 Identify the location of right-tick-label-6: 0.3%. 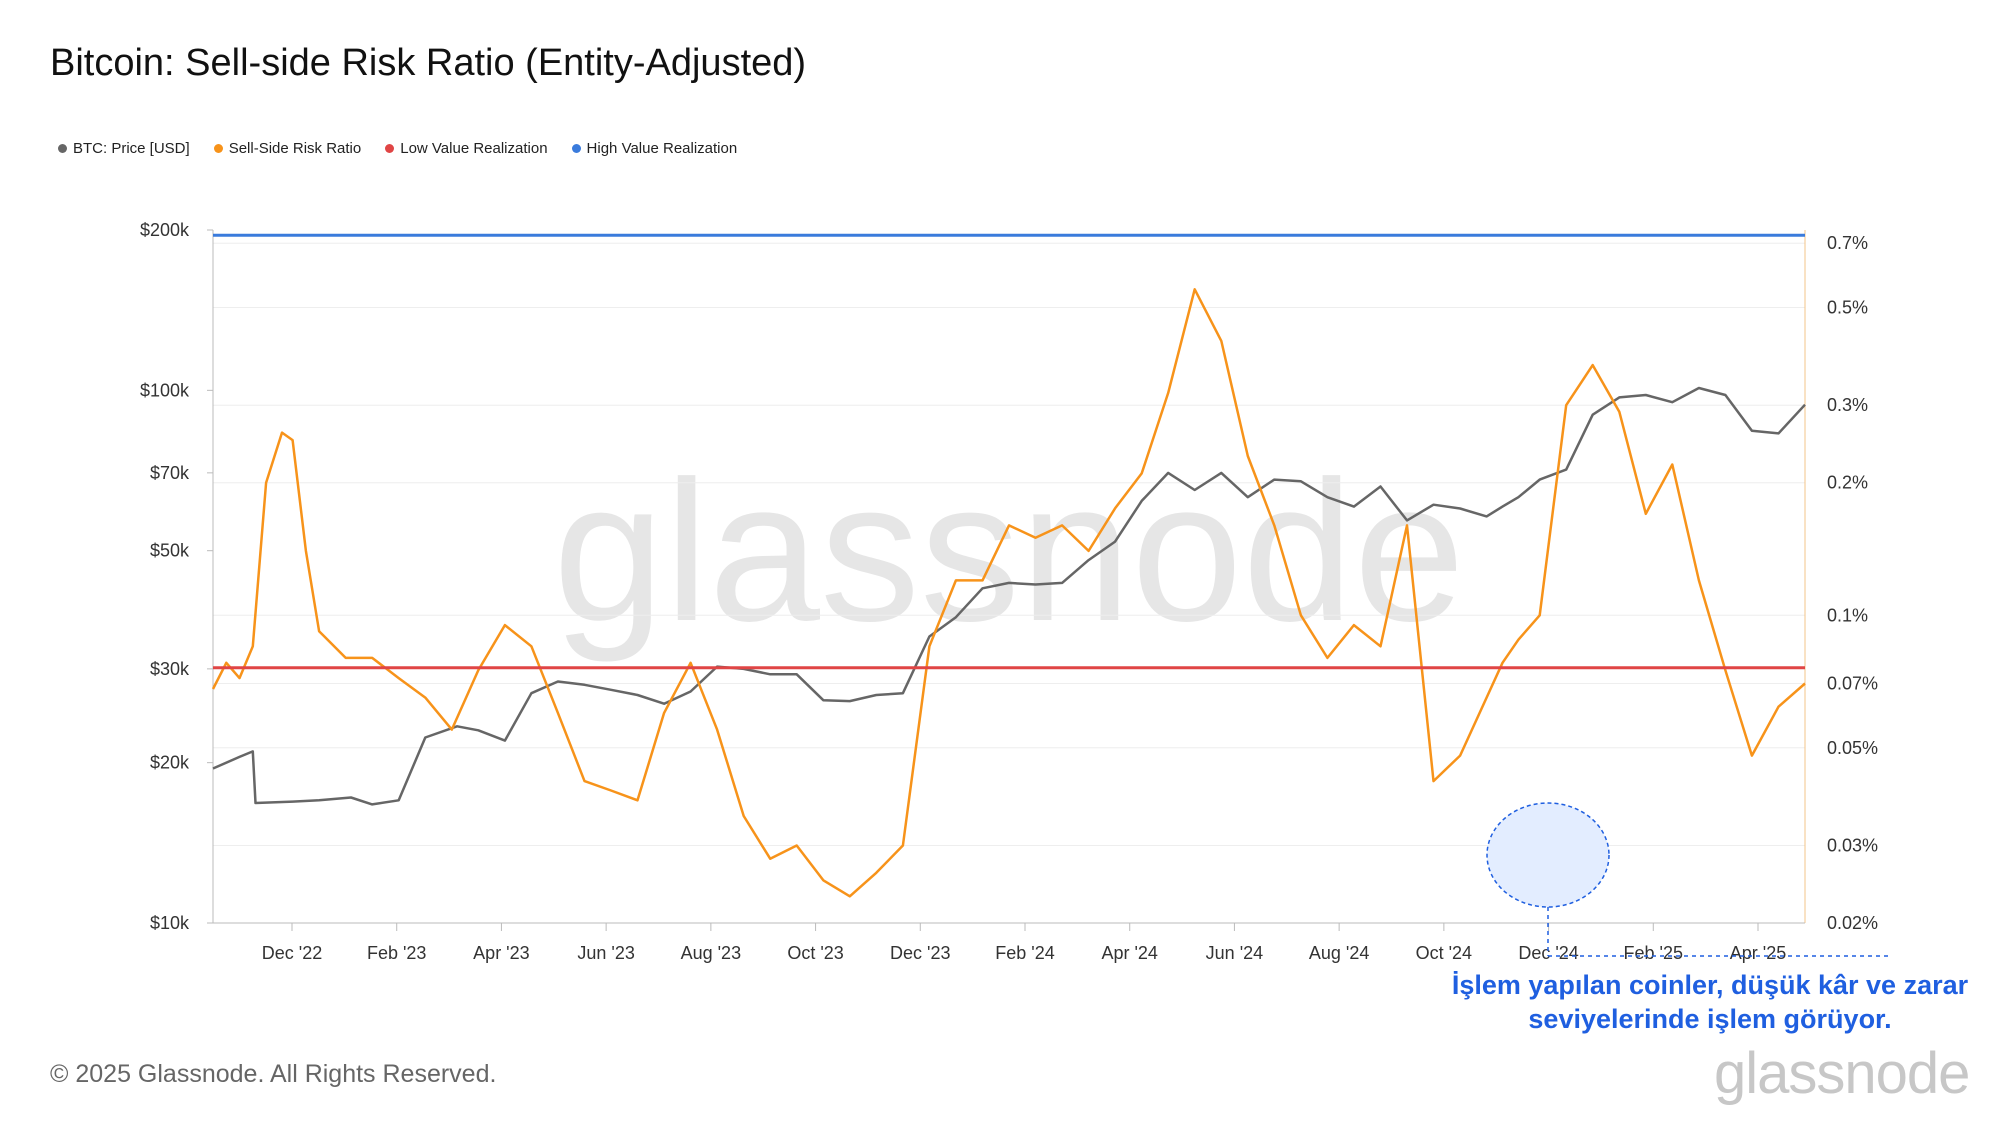
(1847, 405).